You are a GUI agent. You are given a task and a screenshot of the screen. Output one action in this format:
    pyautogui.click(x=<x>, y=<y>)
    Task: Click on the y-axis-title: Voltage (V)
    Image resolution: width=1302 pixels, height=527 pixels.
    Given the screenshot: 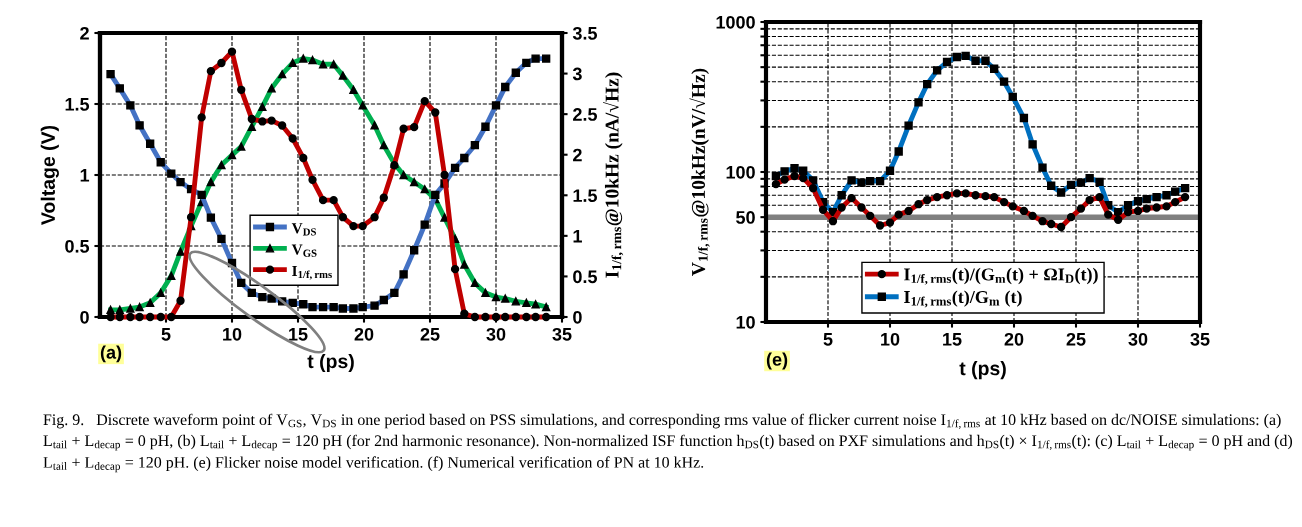 What is the action you would take?
    pyautogui.click(x=49, y=175)
    